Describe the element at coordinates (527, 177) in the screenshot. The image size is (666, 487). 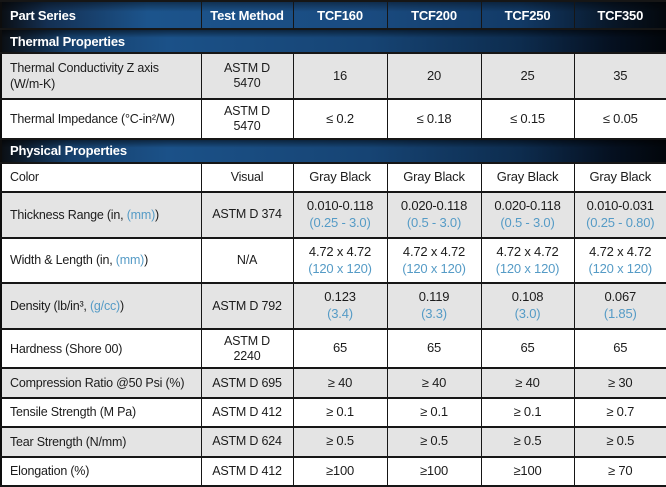
I see `value-cell-tcf250: Gray Black` at that location.